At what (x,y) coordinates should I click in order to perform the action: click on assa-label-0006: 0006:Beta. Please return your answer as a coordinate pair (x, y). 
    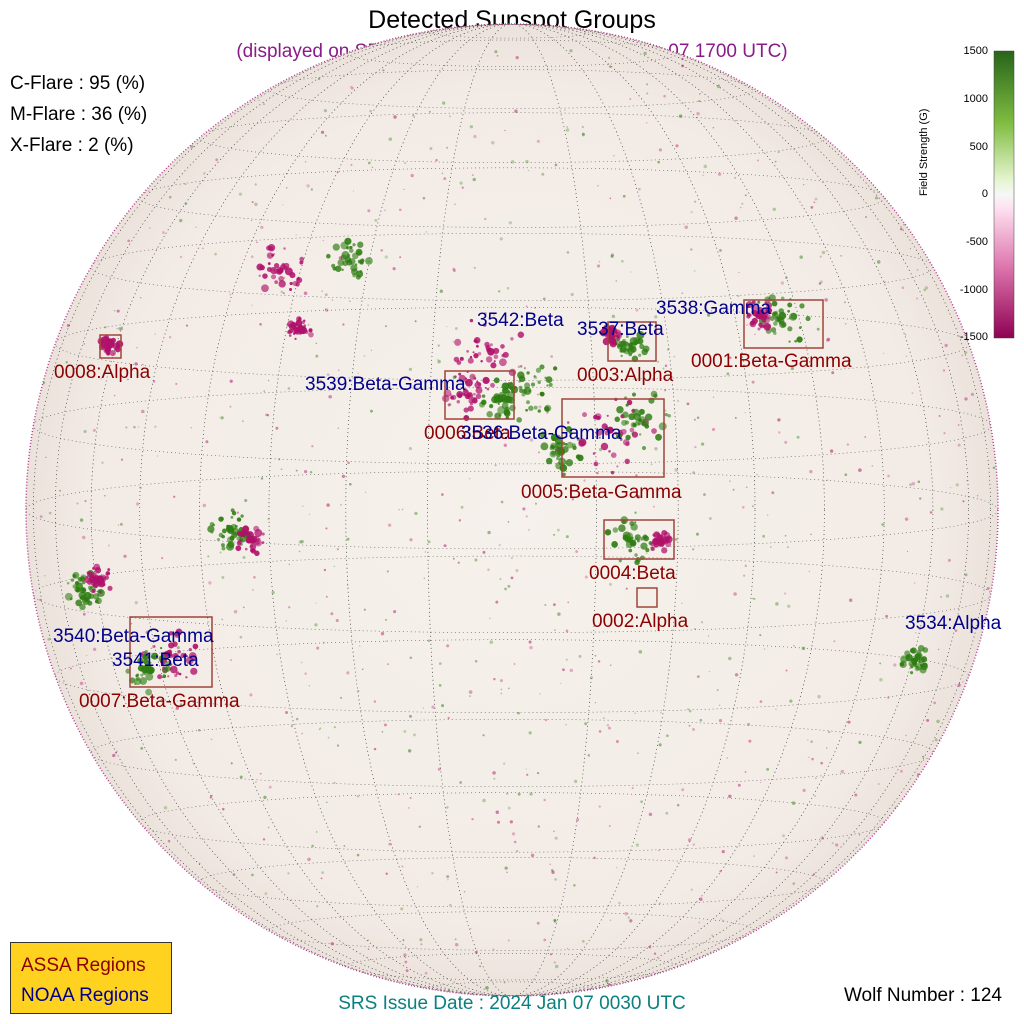
    Looking at the image, I should click on (467, 433).